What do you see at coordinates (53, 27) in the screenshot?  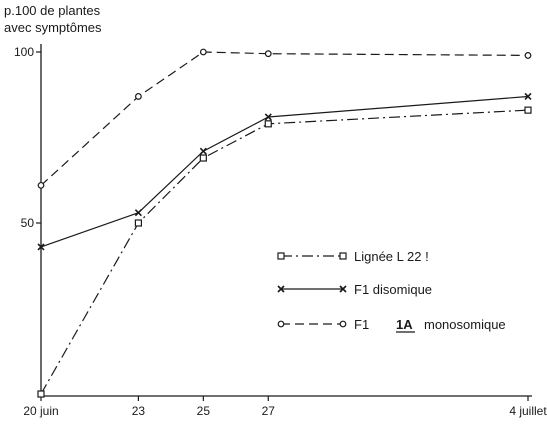 I see `y-axis-label-line-2: avec symptômes` at bounding box center [53, 27].